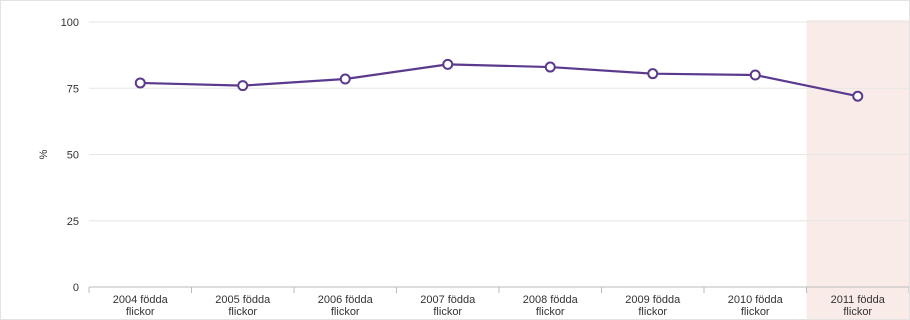  Describe the element at coordinates (498, 289) in the screenshot. I see `axes` at that location.